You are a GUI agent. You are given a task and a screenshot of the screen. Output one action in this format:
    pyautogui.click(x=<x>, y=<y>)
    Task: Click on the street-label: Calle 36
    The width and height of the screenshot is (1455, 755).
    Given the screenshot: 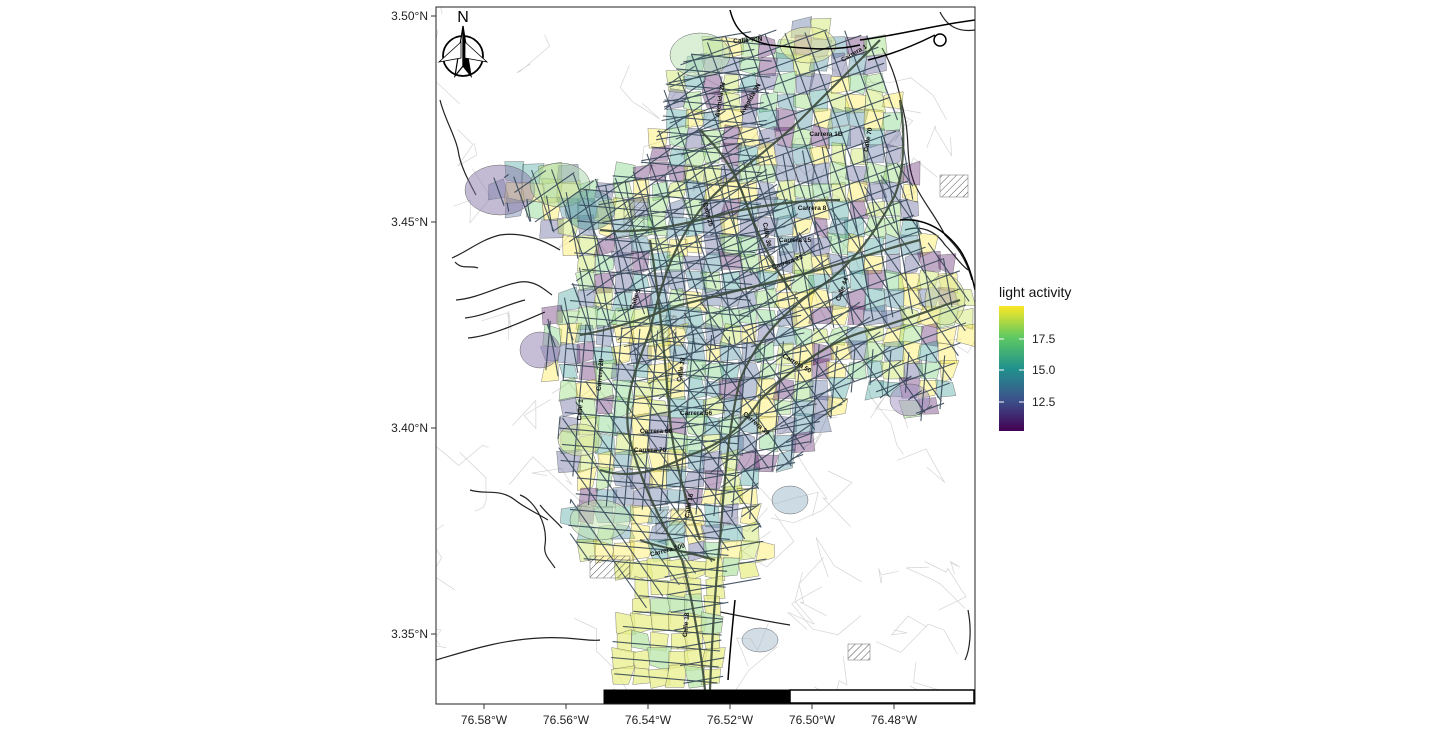 What is the action you would take?
    pyautogui.click(x=766, y=235)
    